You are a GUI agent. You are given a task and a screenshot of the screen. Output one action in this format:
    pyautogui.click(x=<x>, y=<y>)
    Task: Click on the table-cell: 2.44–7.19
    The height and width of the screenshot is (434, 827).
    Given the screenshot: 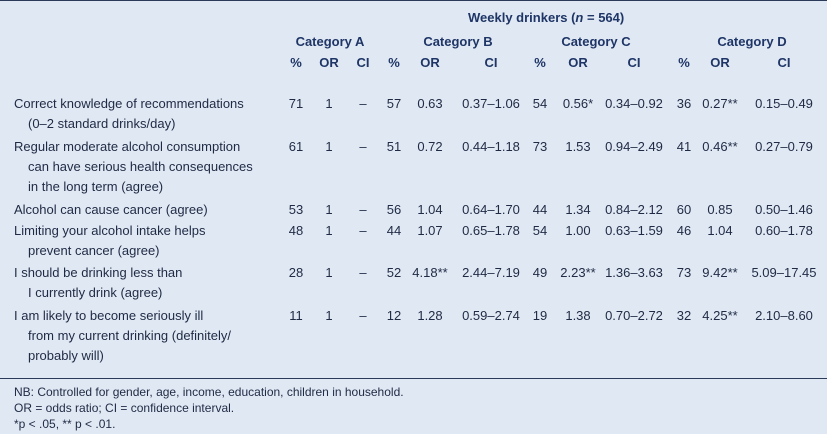 What is the action you would take?
    pyautogui.click(x=491, y=272)
    